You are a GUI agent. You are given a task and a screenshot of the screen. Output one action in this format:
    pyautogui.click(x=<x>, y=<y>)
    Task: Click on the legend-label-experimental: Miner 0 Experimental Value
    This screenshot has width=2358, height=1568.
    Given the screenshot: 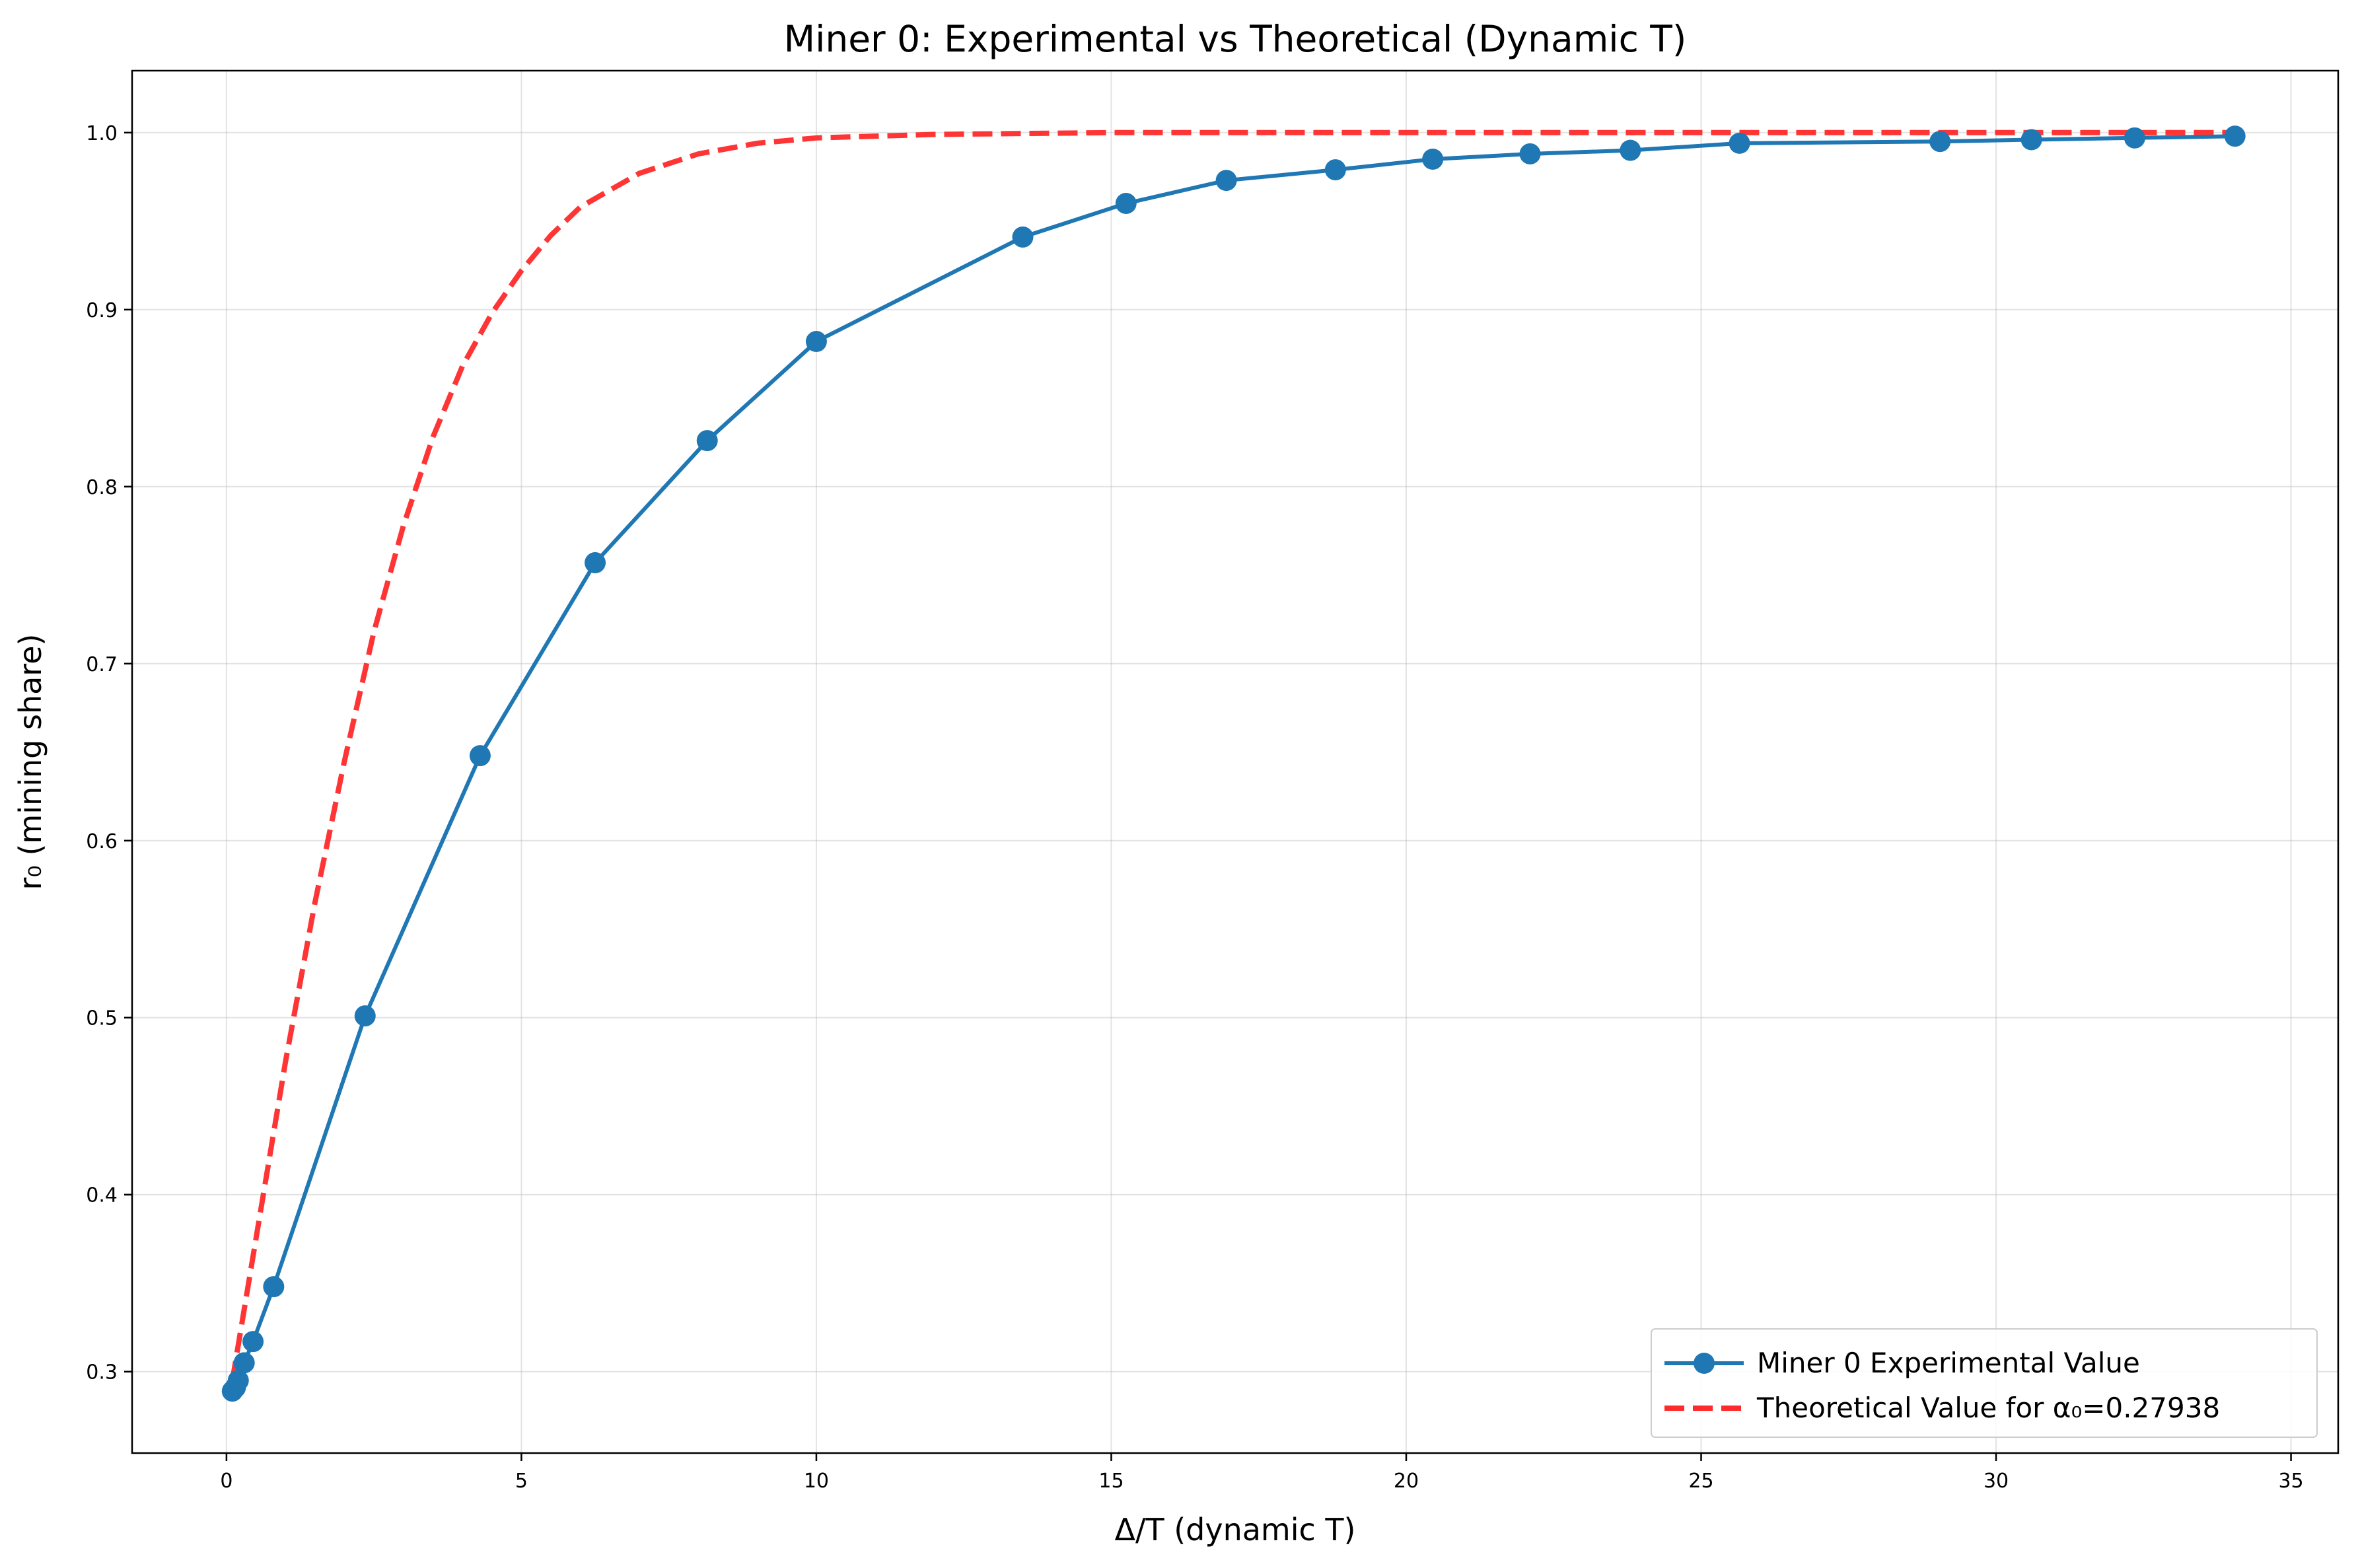 What is the action you would take?
    pyautogui.click(x=1948, y=1363)
    